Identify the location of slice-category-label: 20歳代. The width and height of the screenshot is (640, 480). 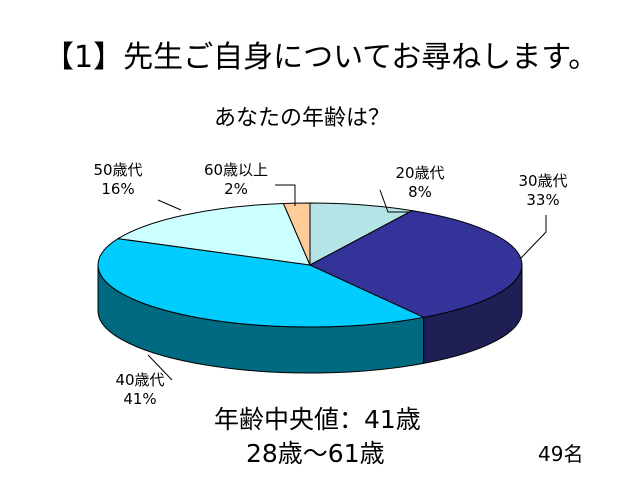
(419, 173).